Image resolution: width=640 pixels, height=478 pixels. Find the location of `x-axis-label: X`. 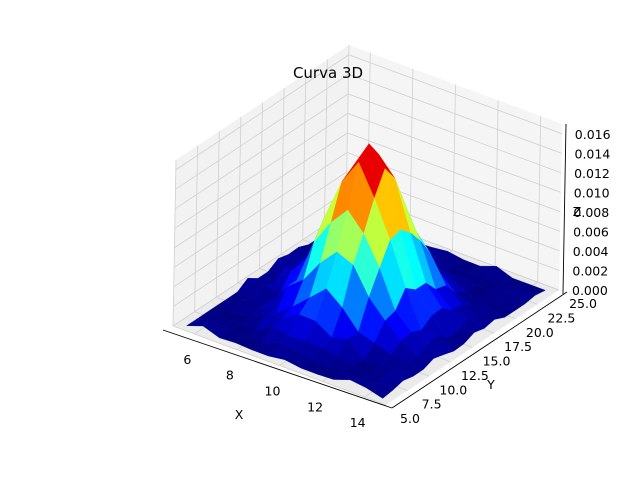

x-axis-label: X is located at coordinates (239, 414).